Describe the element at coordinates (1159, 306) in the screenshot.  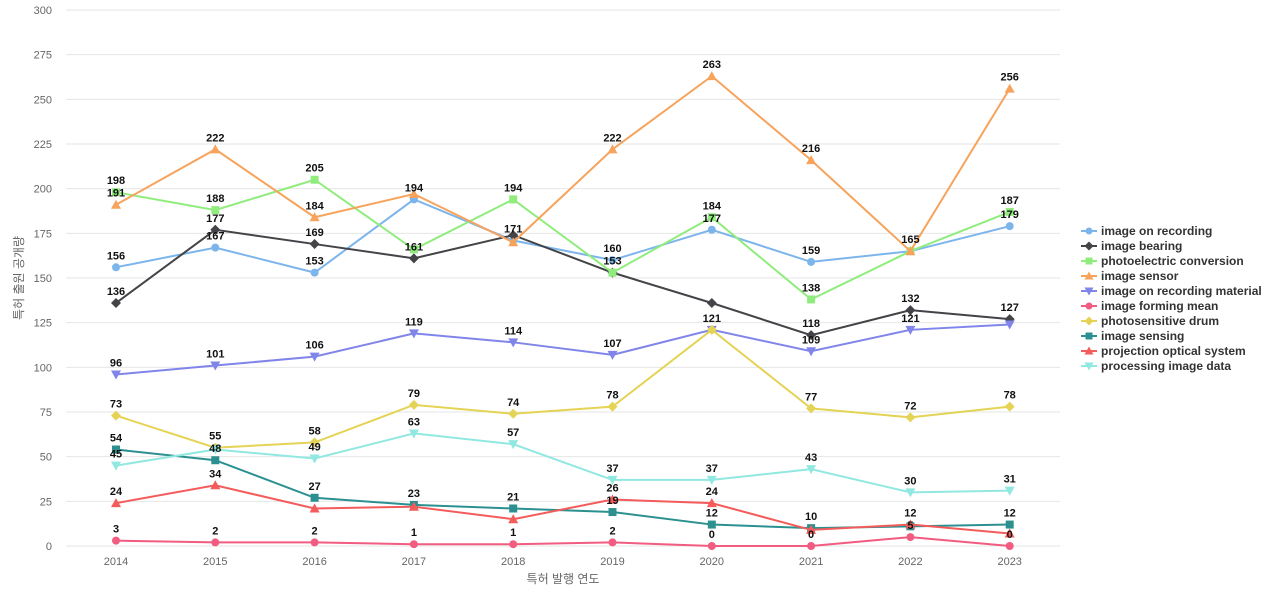
I see `legend-label: image forming mean` at that location.